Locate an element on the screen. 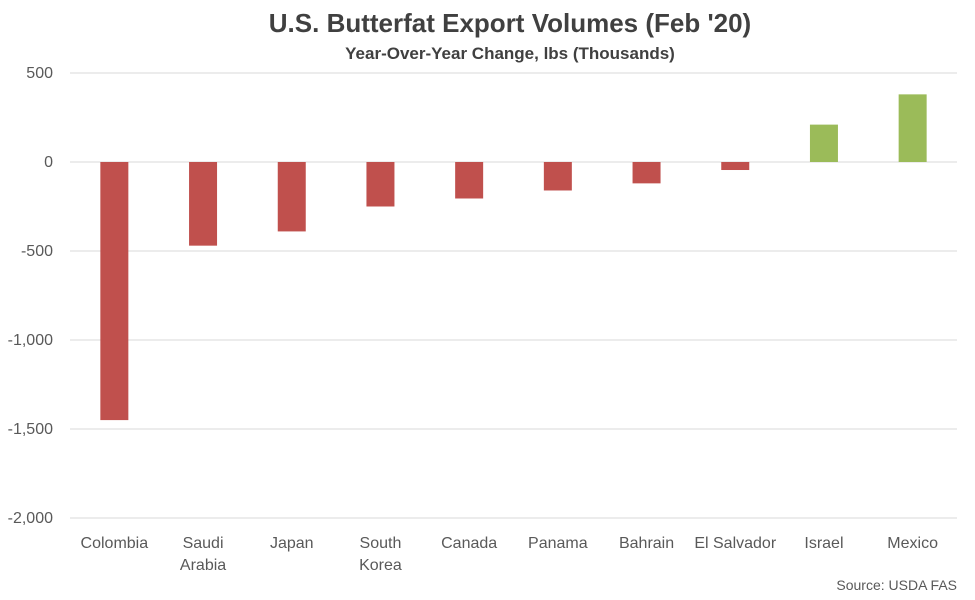  x-tick-label: El Salvador is located at coordinates (735, 543).